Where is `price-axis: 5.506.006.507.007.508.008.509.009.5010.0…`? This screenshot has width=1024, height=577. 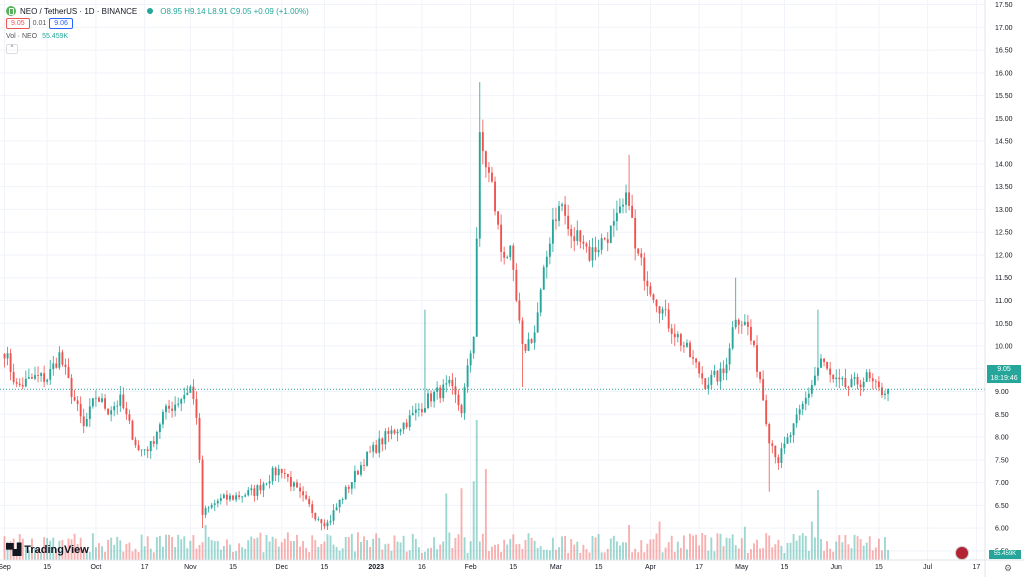
price-axis: 5.506.006.507.007.508.008.509.009.5010.0… is located at coordinates (998, 288).